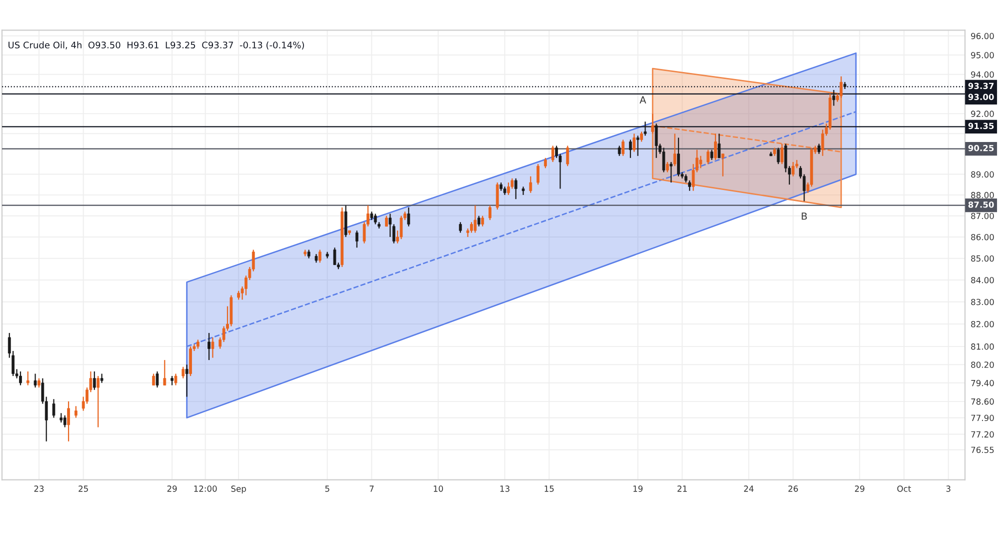 Image resolution: width=1000 pixels, height=549 pixels. What do you see at coordinates (982, 434) in the screenshot?
I see `y-tick-label: 77.20` at bounding box center [982, 434].